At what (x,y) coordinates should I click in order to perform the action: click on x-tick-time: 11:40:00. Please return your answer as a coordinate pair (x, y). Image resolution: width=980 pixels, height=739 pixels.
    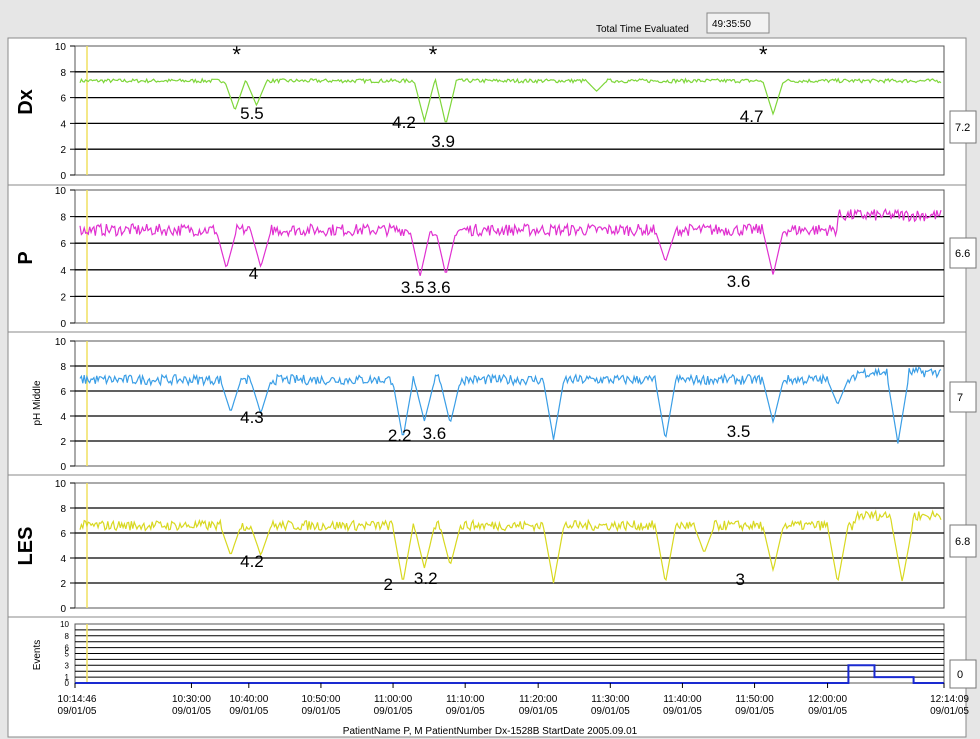
    Looking at the image, I should click on (682, 699).